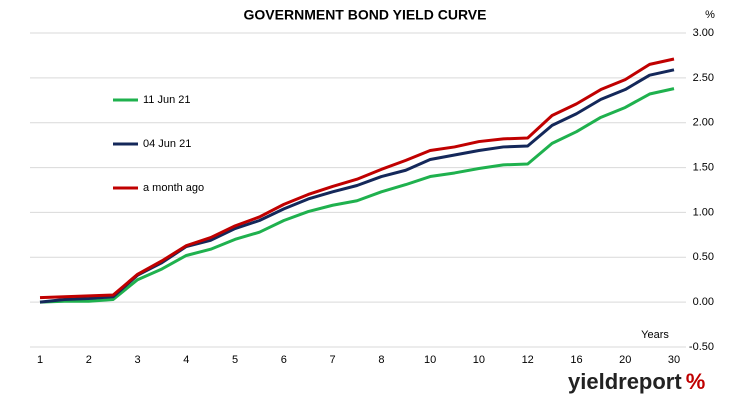 The width and height of the screenshot is (731, 401). I want to click on legend-label: 04 Jun 21, so click(167, 144).